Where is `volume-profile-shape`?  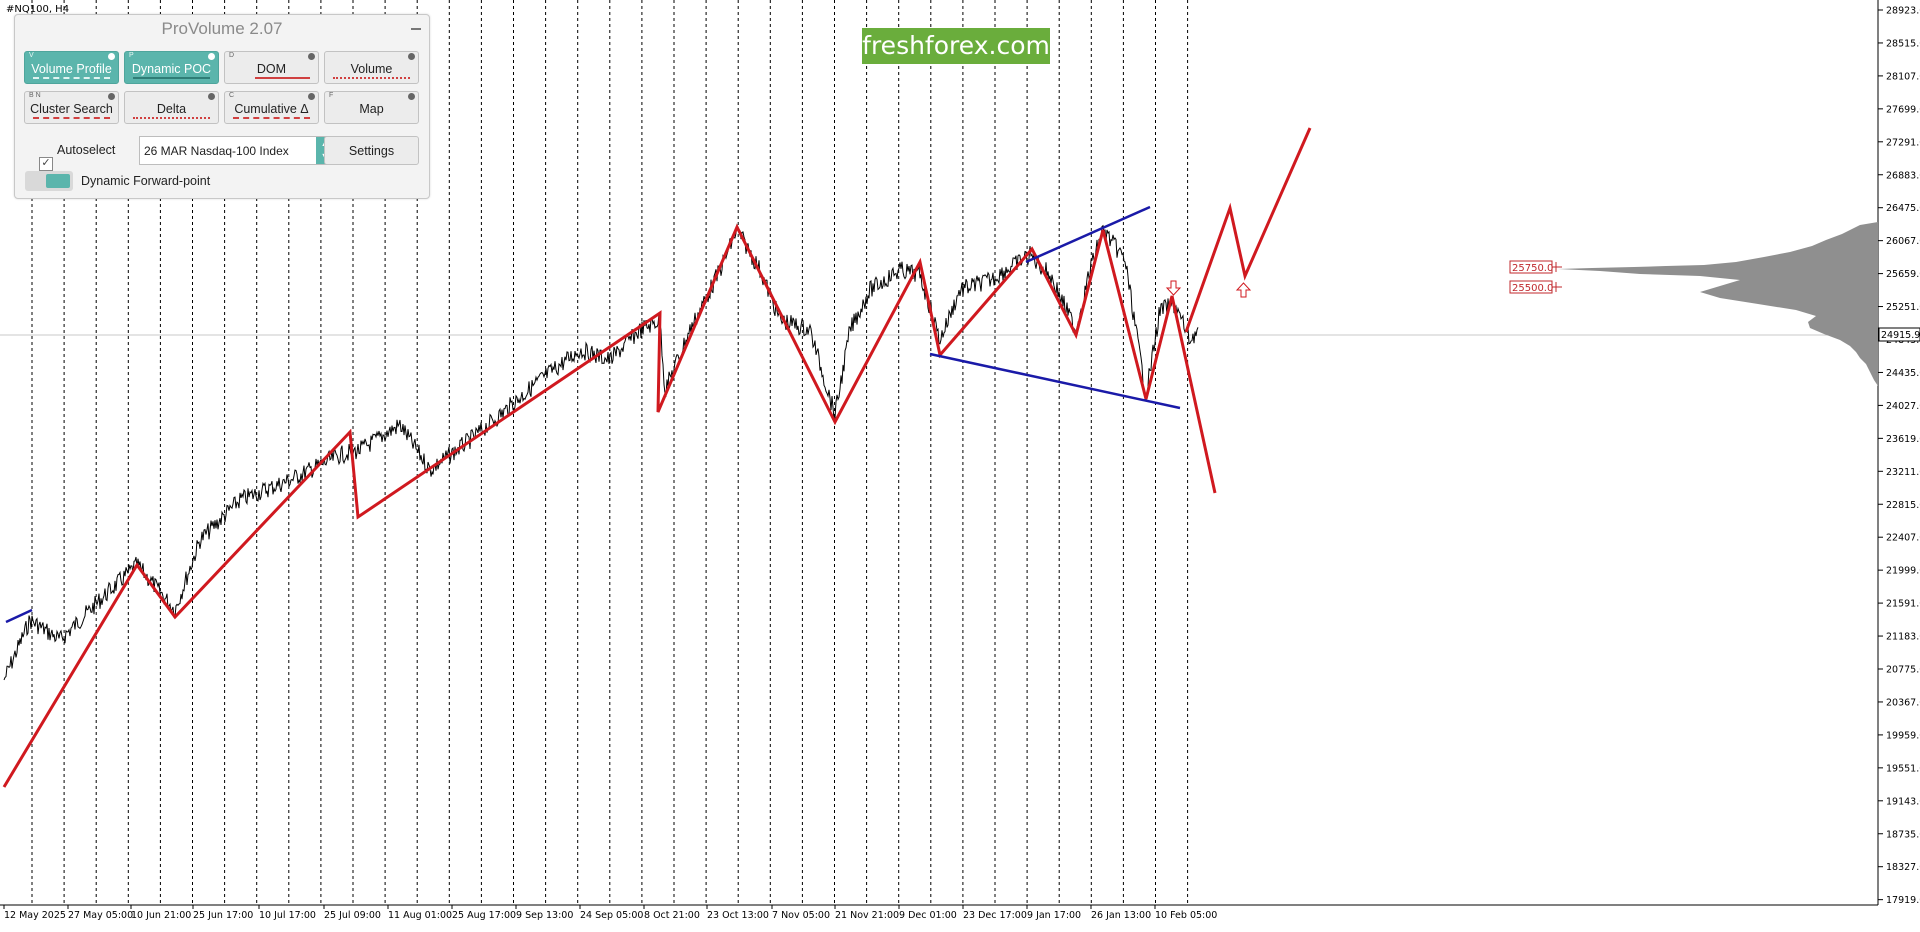 volume-profile-shape is located at coordinates (1718, 304).